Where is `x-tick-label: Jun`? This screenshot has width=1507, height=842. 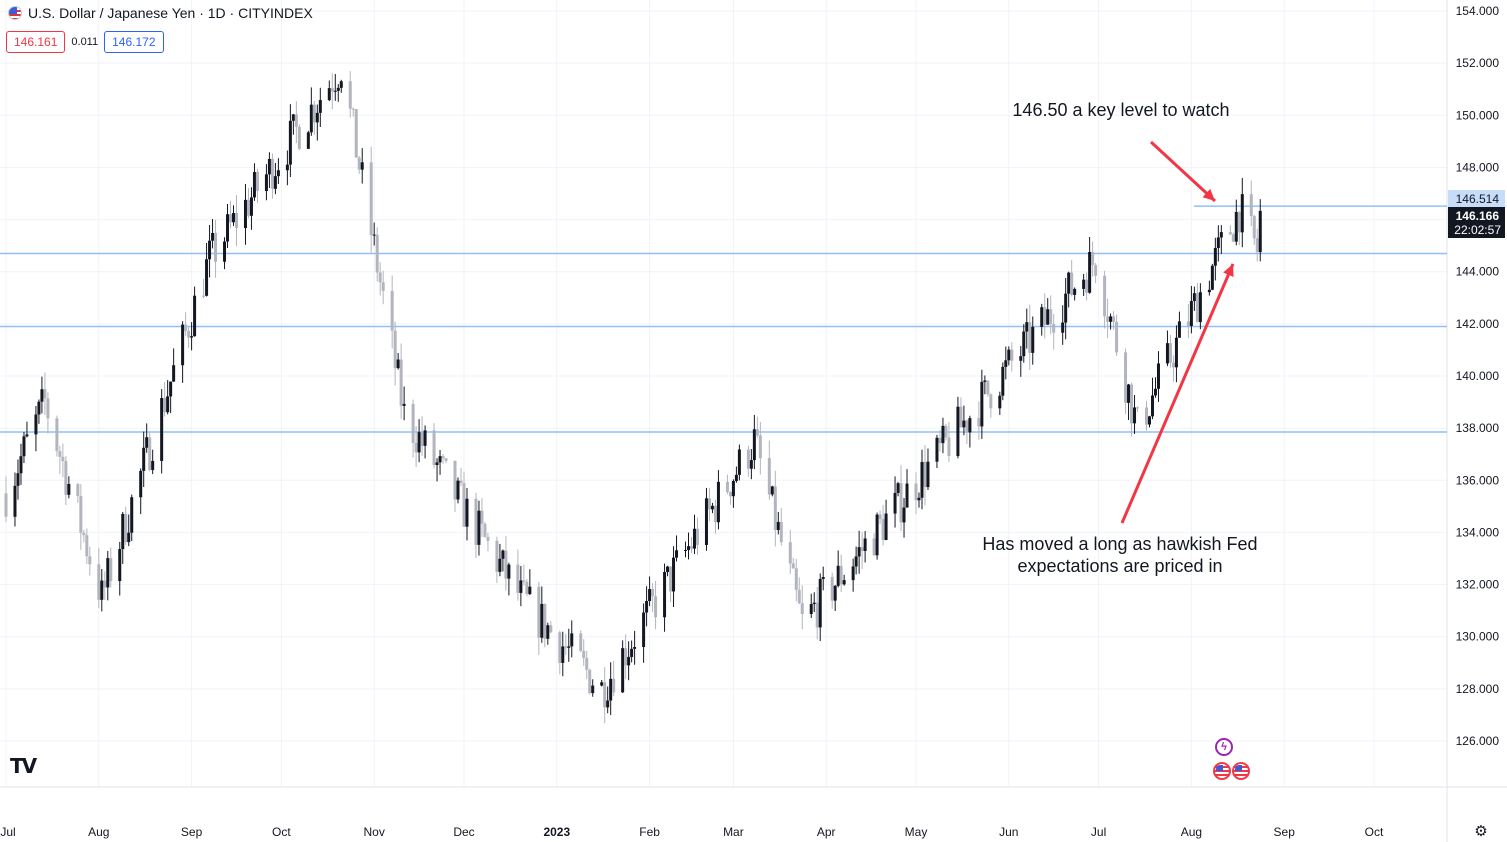
x-tick-label: Jun is located at coordinates (1008, 832).